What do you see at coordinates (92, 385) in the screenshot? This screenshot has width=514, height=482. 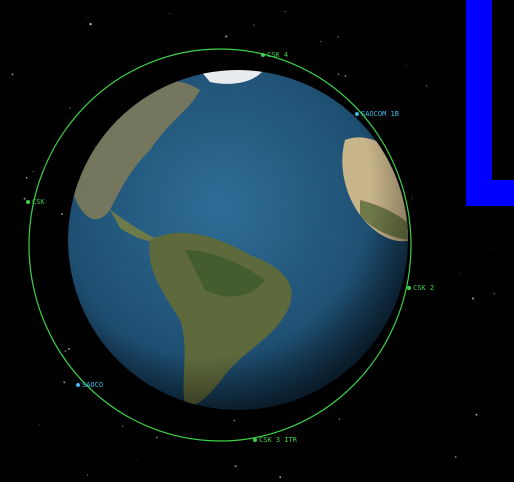 I see `satellite-label: SAOCO` at bounding box center [92, 385].